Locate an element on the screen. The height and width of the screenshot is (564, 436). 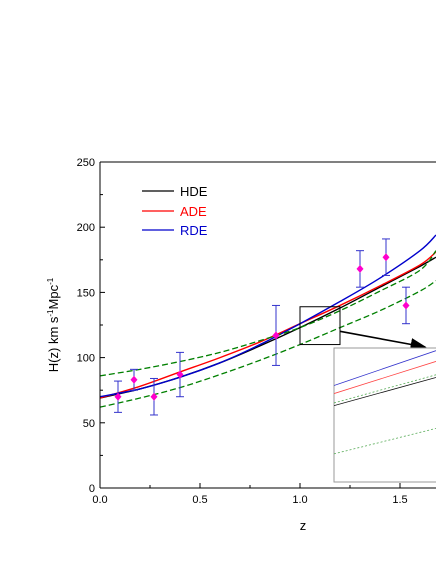
inset-layer is located at coordinates (384, 415).